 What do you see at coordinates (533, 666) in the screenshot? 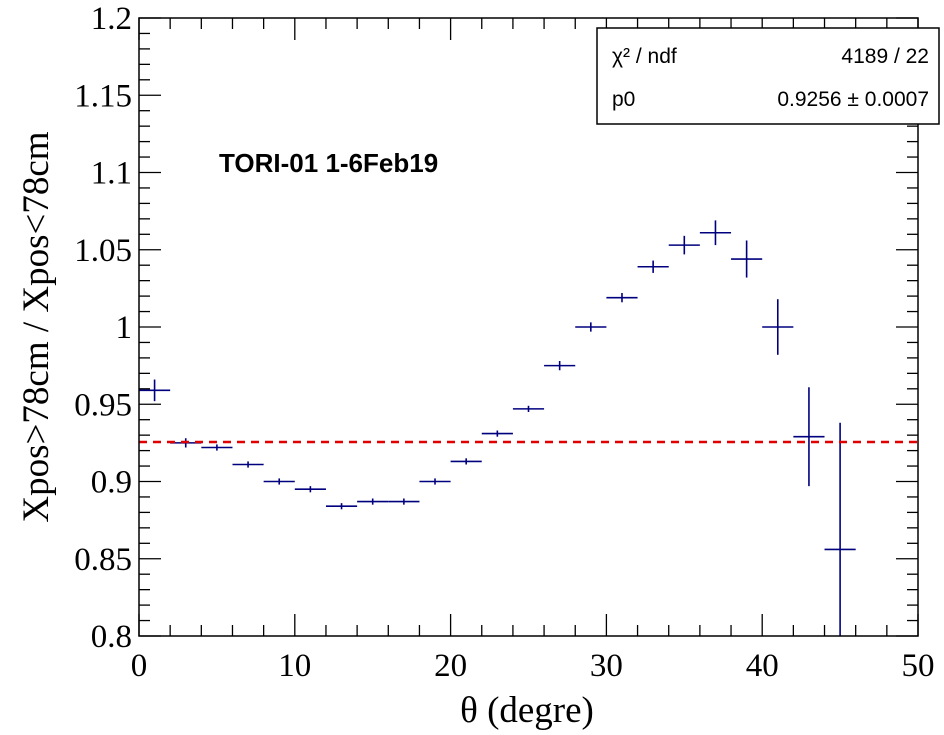
I see `x-tick-labels: 0 10 20 30 40 50` at bounding box center [533, 666].